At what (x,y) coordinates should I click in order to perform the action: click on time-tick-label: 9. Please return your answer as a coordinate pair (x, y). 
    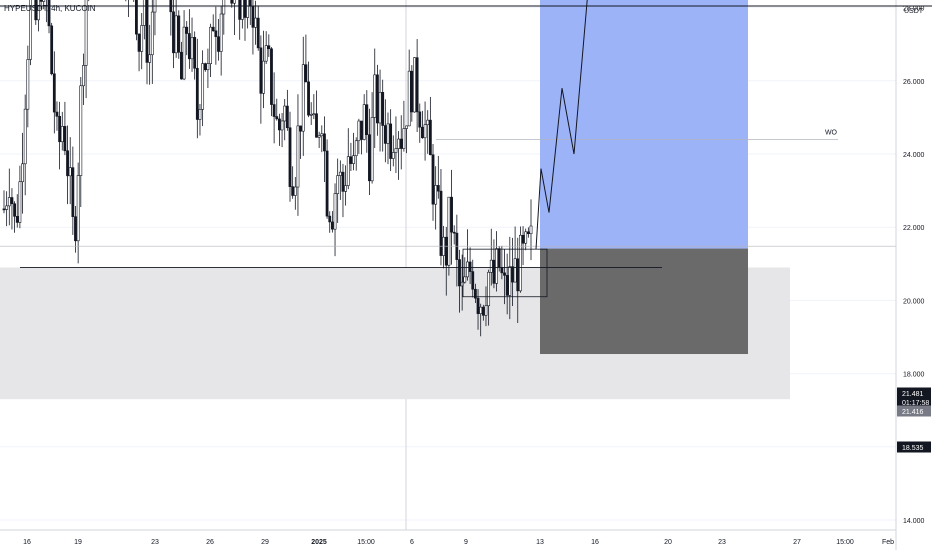
    Looking at the image, I should click on (466, 542).